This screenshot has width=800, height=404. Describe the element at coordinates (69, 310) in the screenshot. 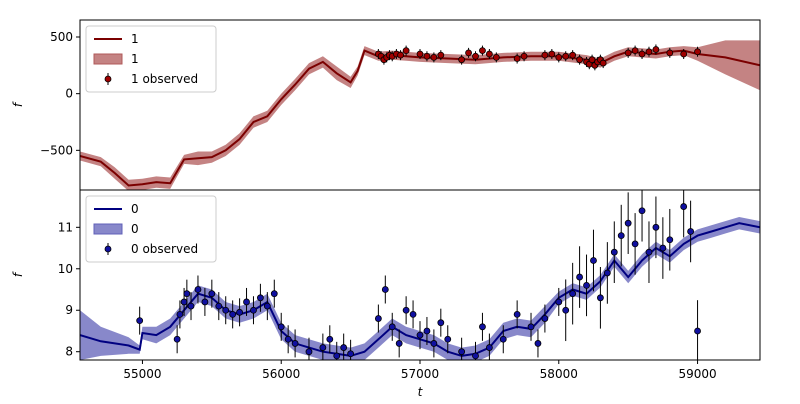

I see `bot-y-tick-label: 9` at that location.